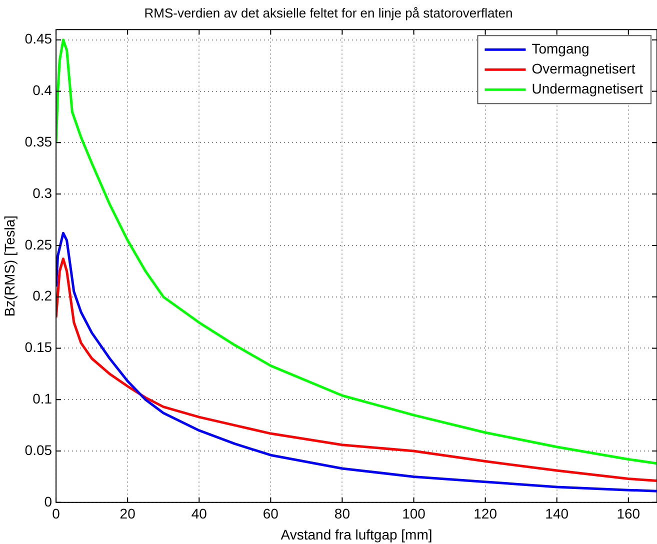 The width and height of the screenshot is (657, 544). What do you see at coordinates (42, 192) in the screenshot?
I see `y-tick-label: 0.3` at bounding box center [42, 192].